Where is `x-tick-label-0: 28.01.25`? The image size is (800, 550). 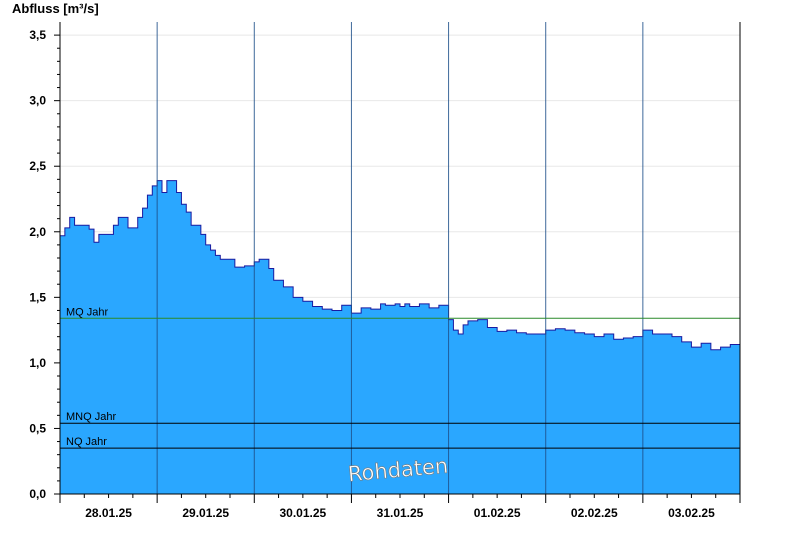
x-tick-label-0: 28.01.25 is located at coordinates (108, 513).